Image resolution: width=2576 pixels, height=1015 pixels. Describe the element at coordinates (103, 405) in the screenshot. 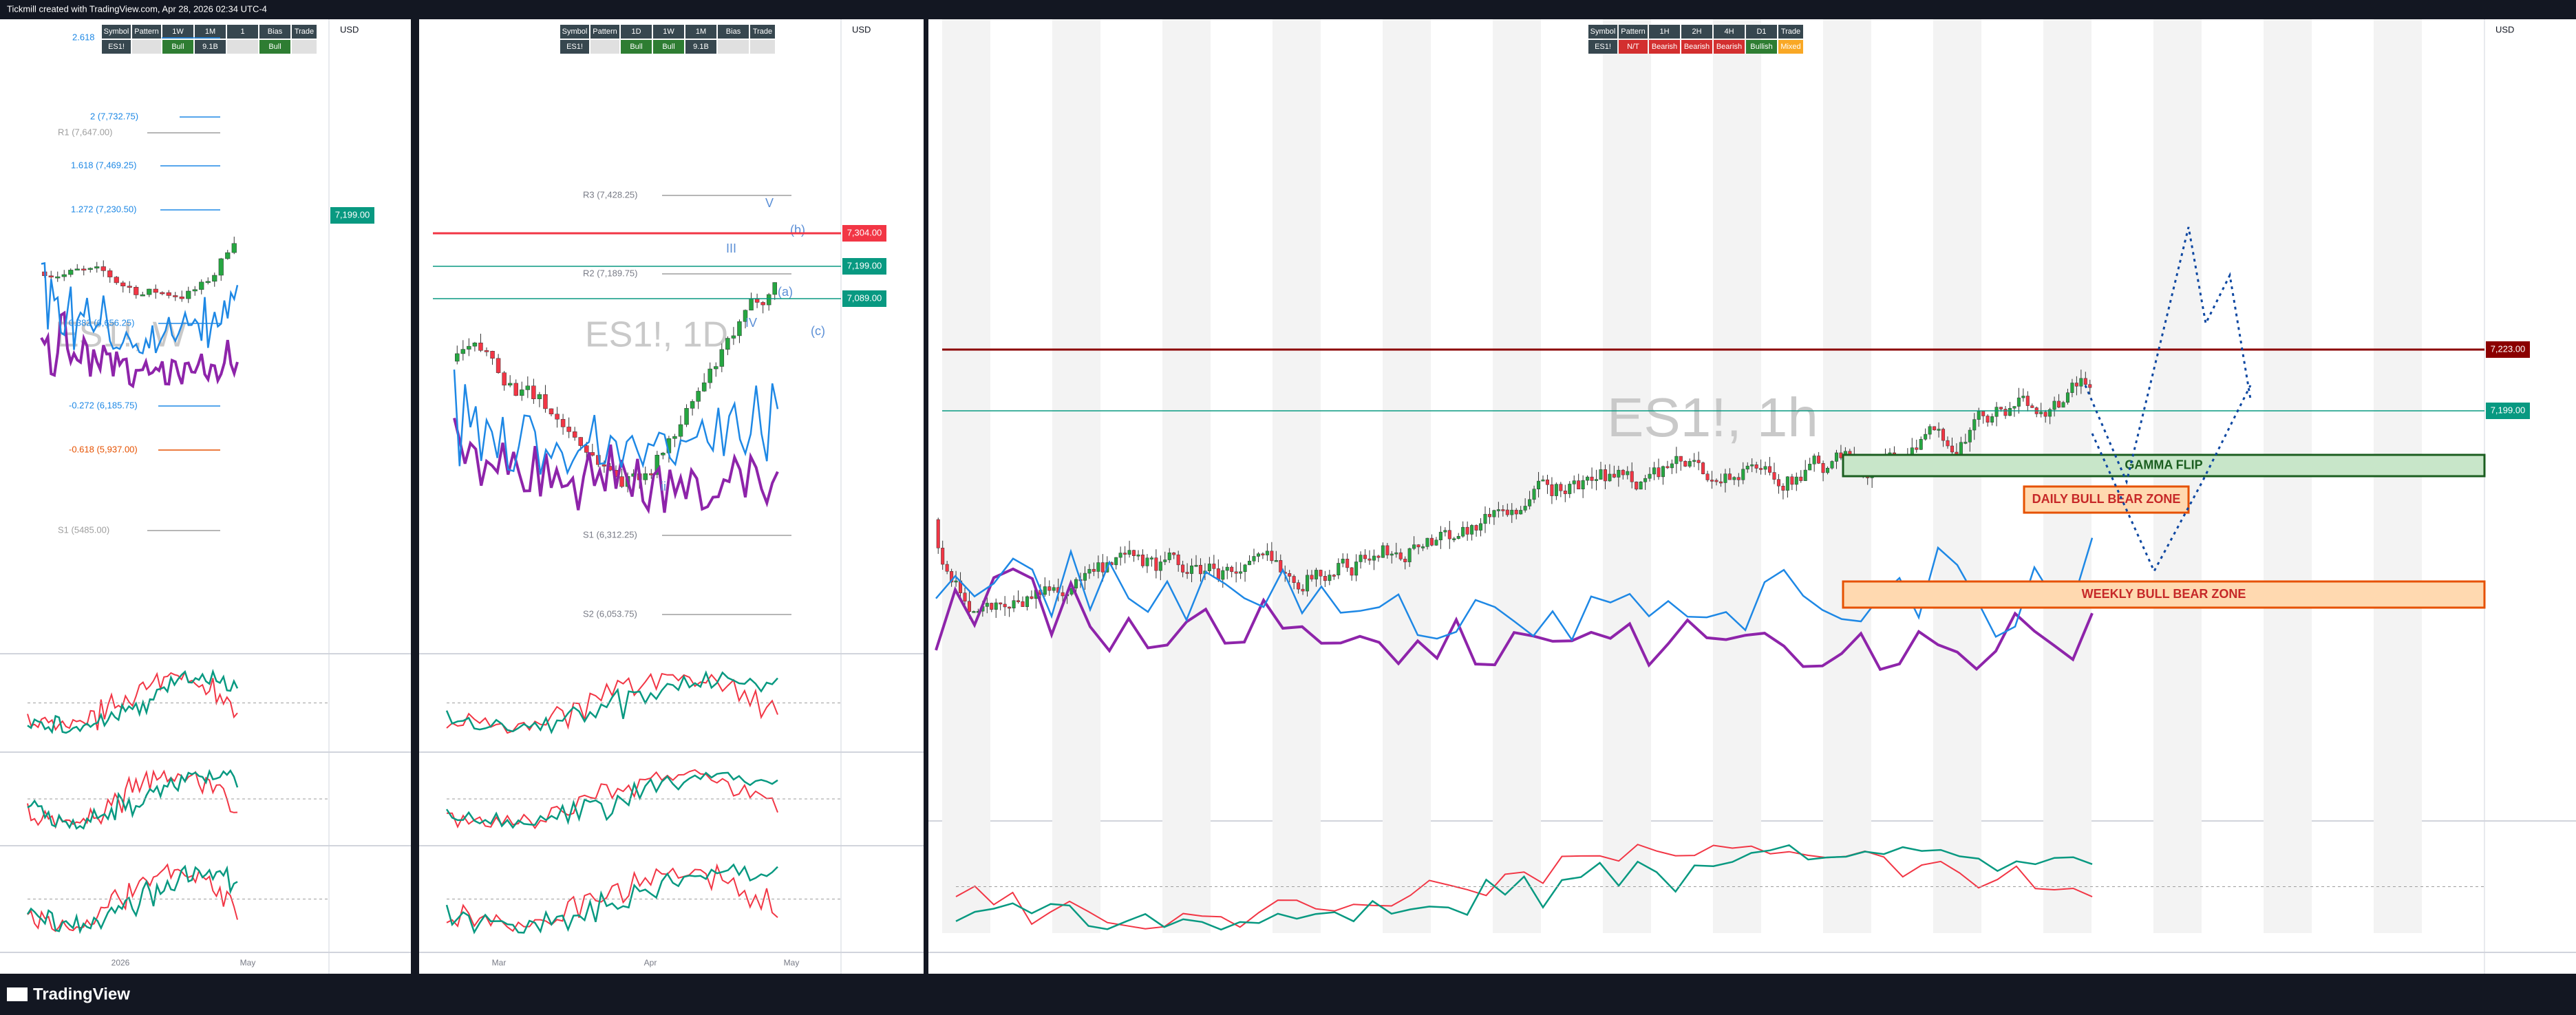

I see `level-label: -0.272 (6,185.75)` at that location.